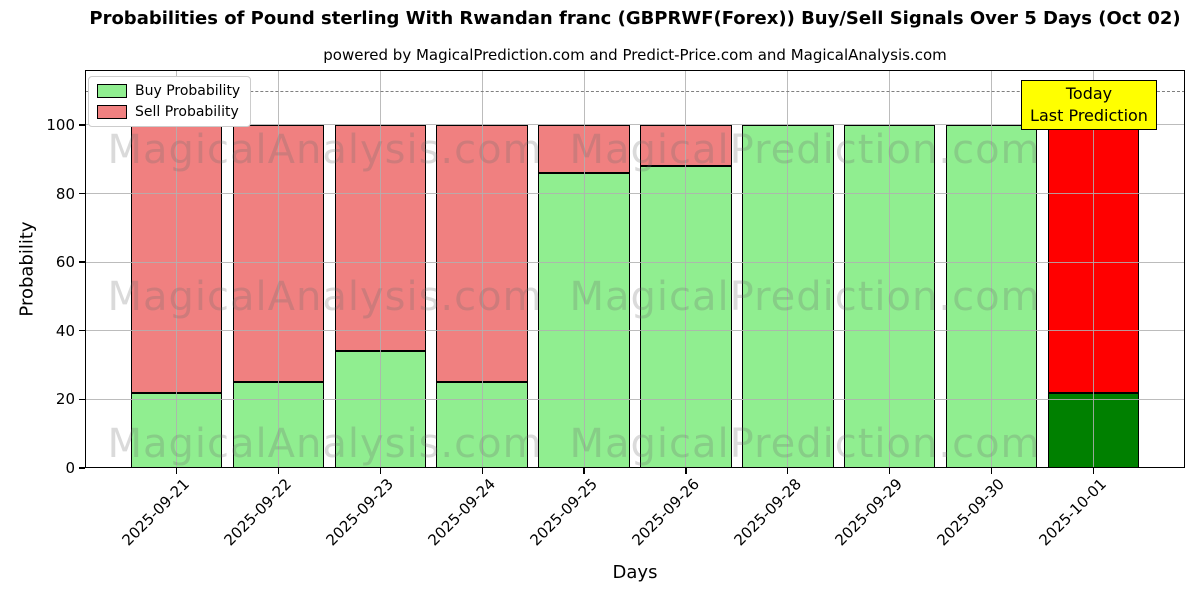 The height and width of the screenshot is (600, 1200). I want to click on legend-item-label: Sell Probability, so click(187, 112).